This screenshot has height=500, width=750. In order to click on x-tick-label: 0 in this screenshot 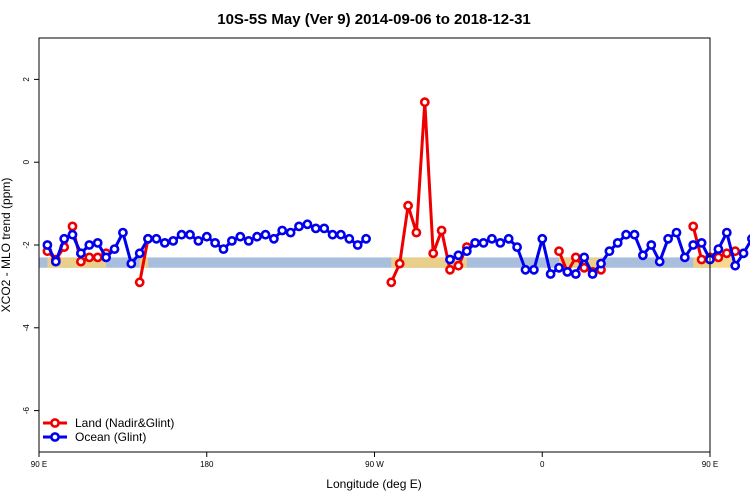, I will do `click(542, 464)`.